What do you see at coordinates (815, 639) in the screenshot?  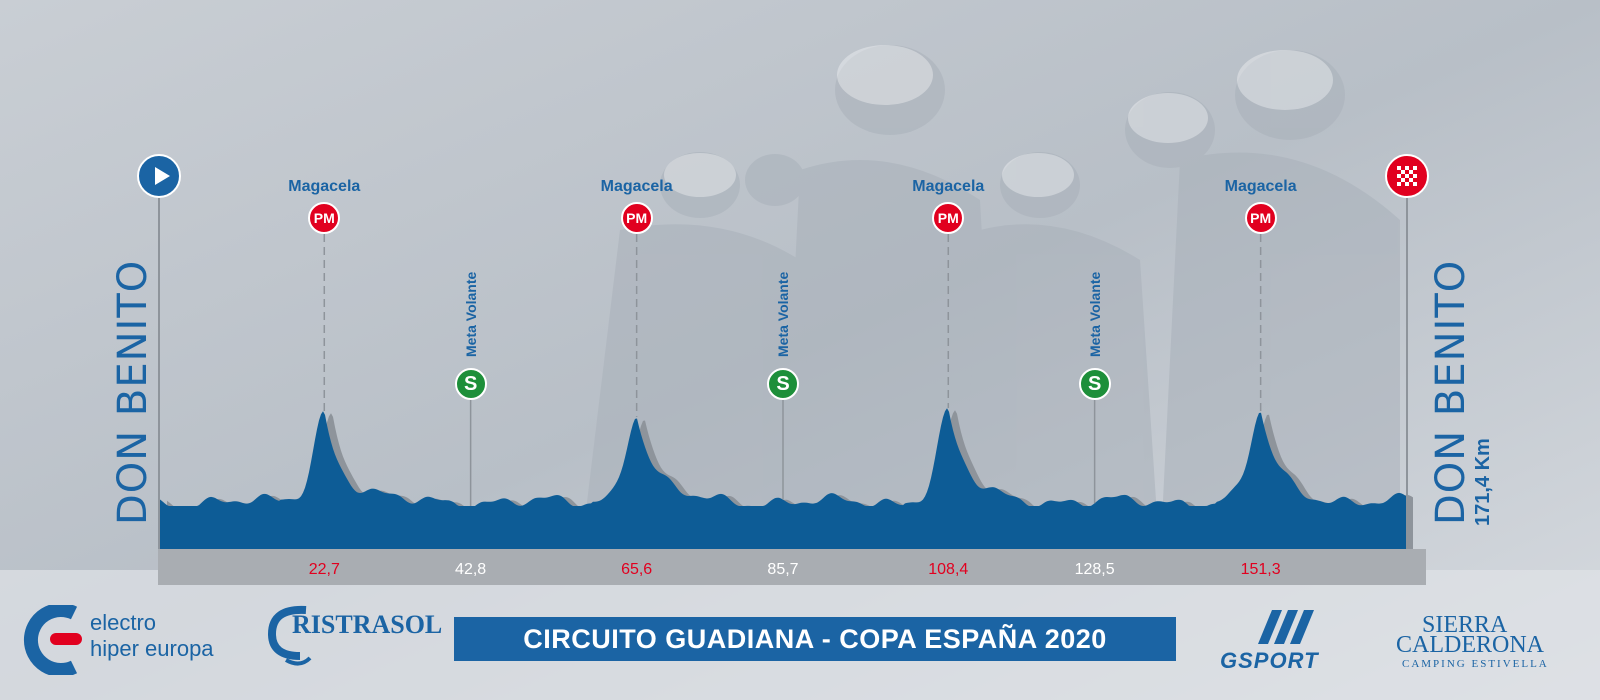 I see `race-title: CIRCUITO GUADIANA - COPA ESPAÑA 2020` at bounding box center [815, 639].